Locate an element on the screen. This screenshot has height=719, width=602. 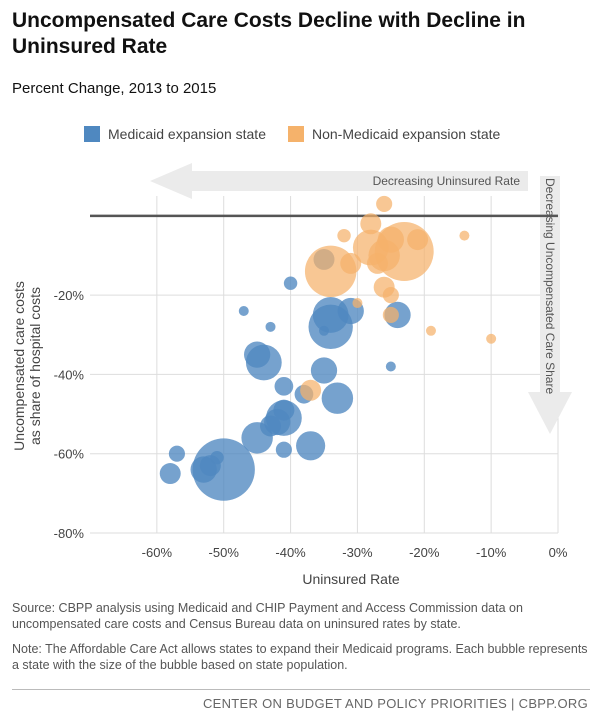
x-tick-label-2: -40% is located at coordinates (290, 552).